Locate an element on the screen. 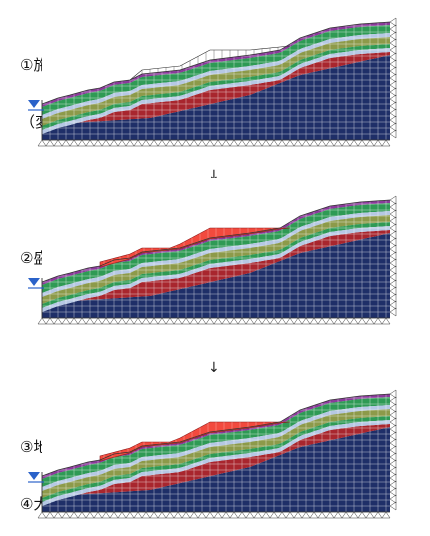  transition-arrow-2: ↓ is located at coordinates (214, 368).